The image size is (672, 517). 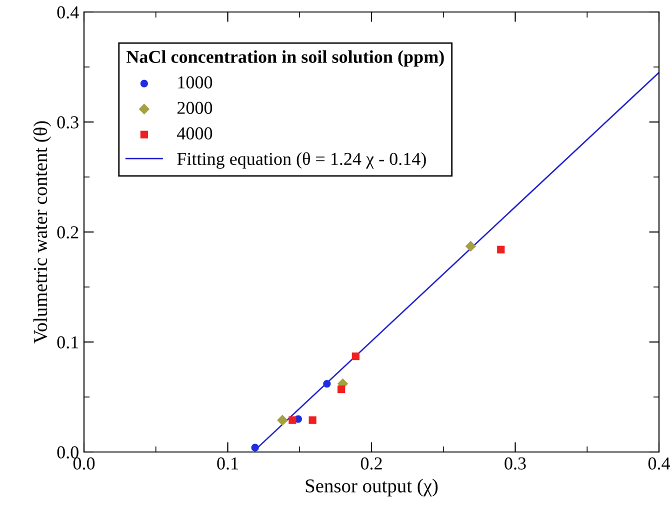 I want to click on y-axis-title: Volumetric water content (θ), so click(x=42, y=232).